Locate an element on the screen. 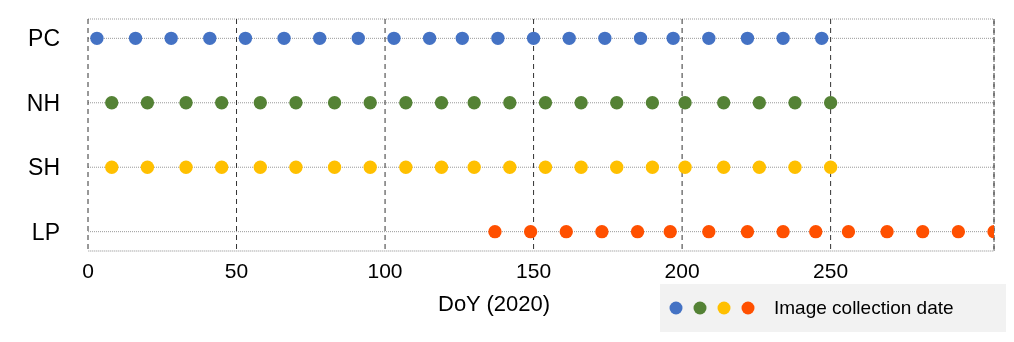 This screenshot has width=1014, height=342. x-tick-label: 50 is located at coordinates (236, 270).